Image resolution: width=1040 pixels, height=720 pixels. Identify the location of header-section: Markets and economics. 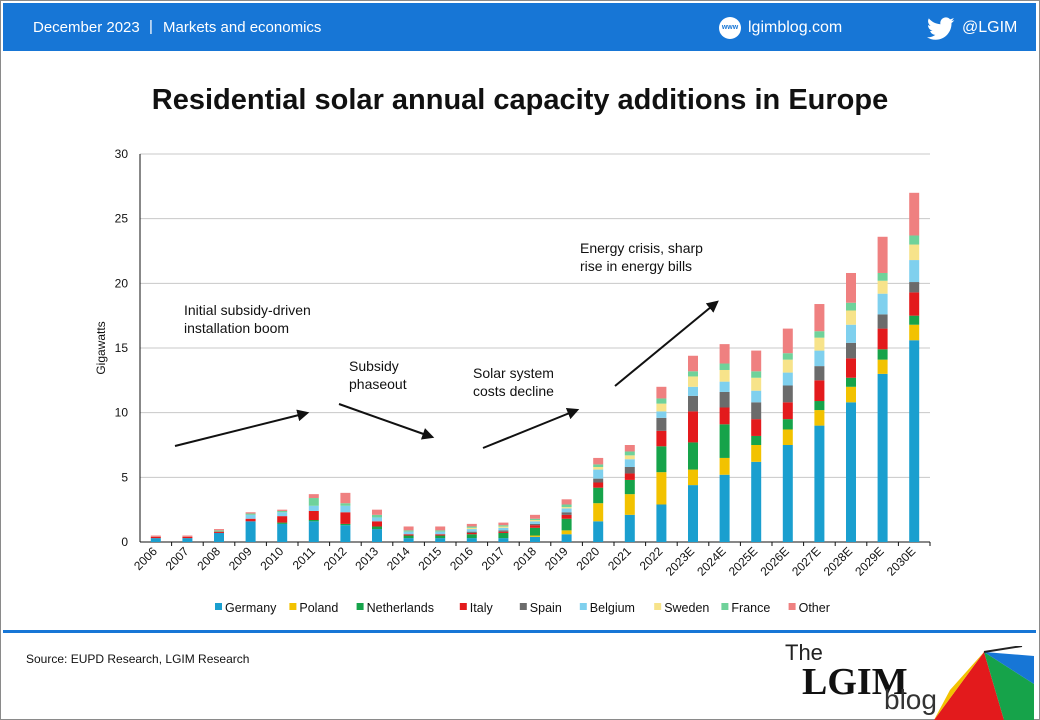
(242, 27).